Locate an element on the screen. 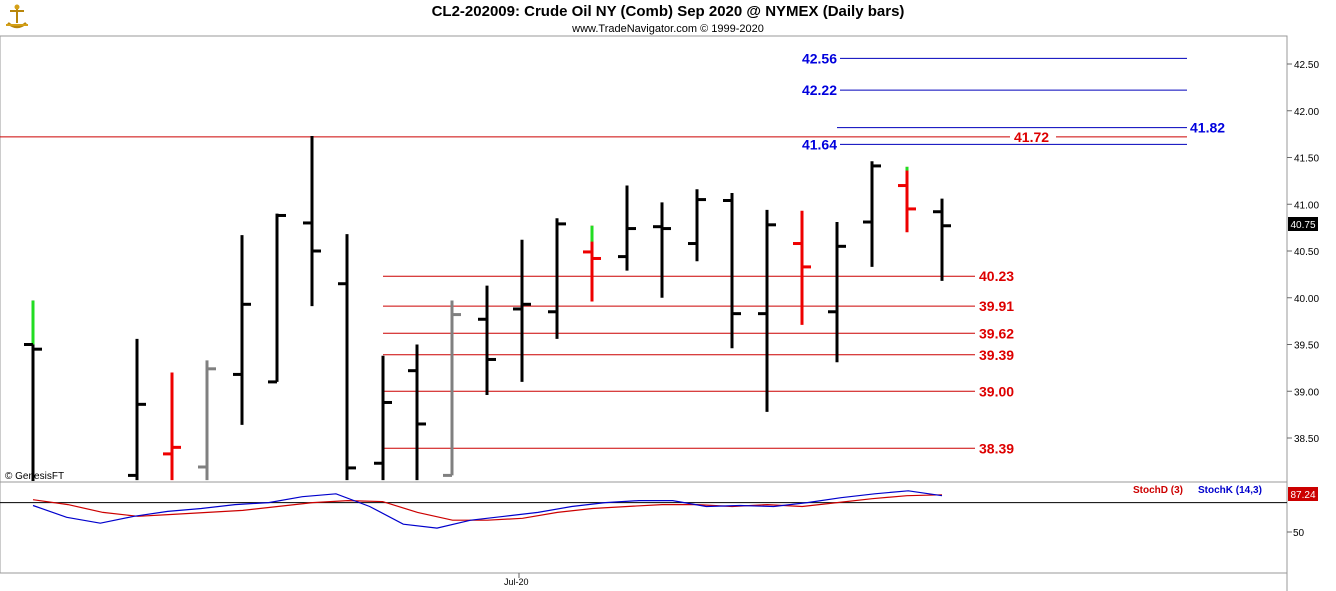 The image size is (1336, 591). last-price-label: 40.75 is located at coordinates (1302, 225).